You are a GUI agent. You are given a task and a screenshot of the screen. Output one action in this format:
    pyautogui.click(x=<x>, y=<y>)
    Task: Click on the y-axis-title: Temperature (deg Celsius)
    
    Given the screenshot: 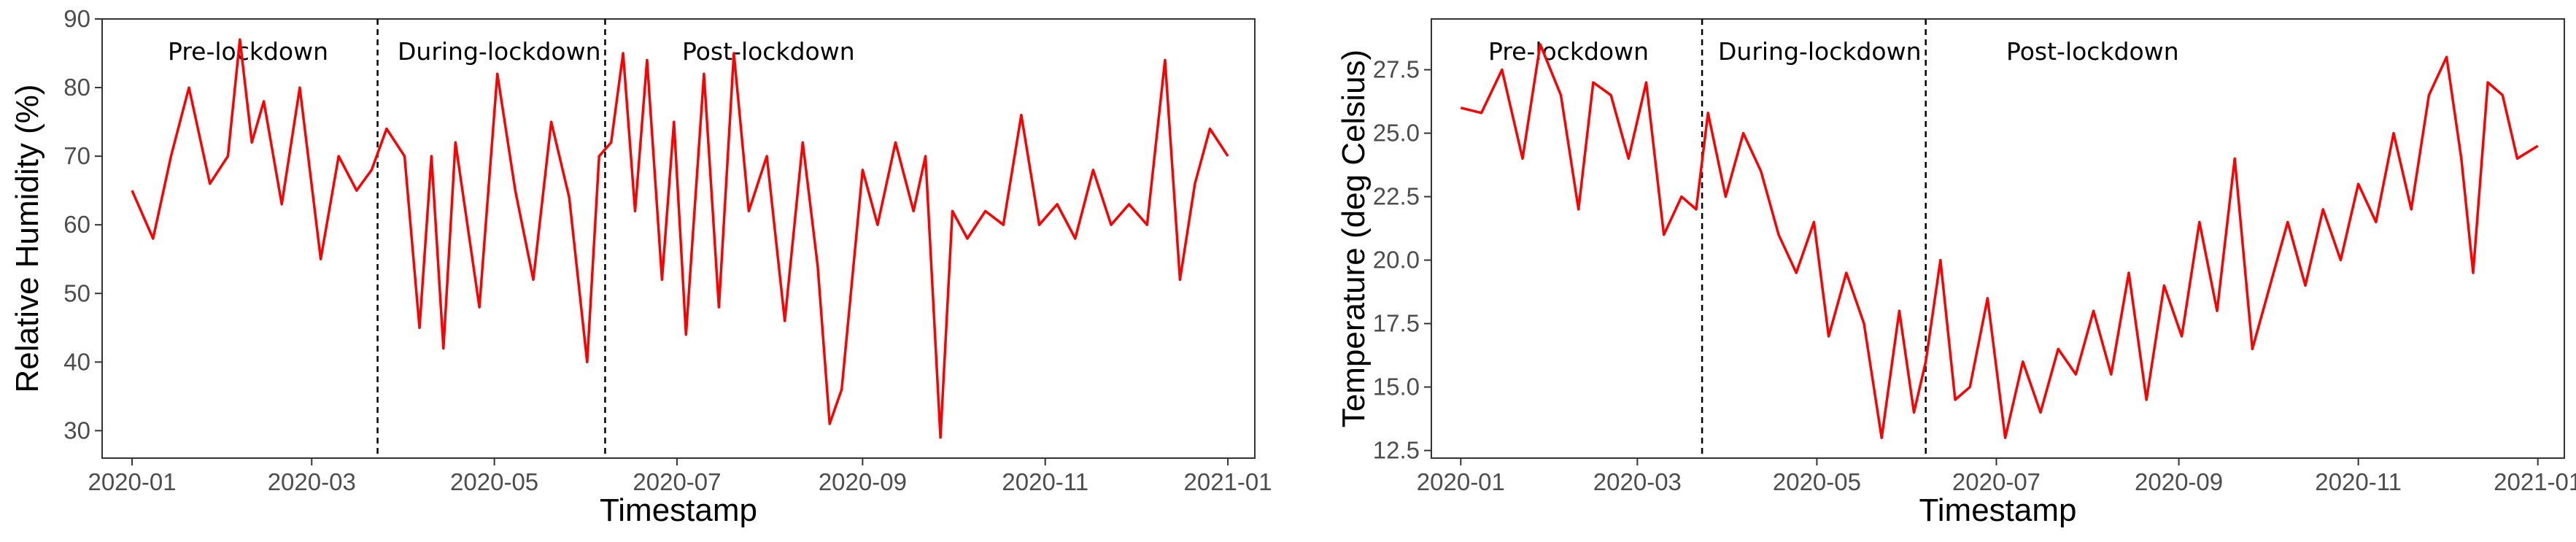 What is the action you would take?
    pyautogui.click(x=1354, y=239)
    